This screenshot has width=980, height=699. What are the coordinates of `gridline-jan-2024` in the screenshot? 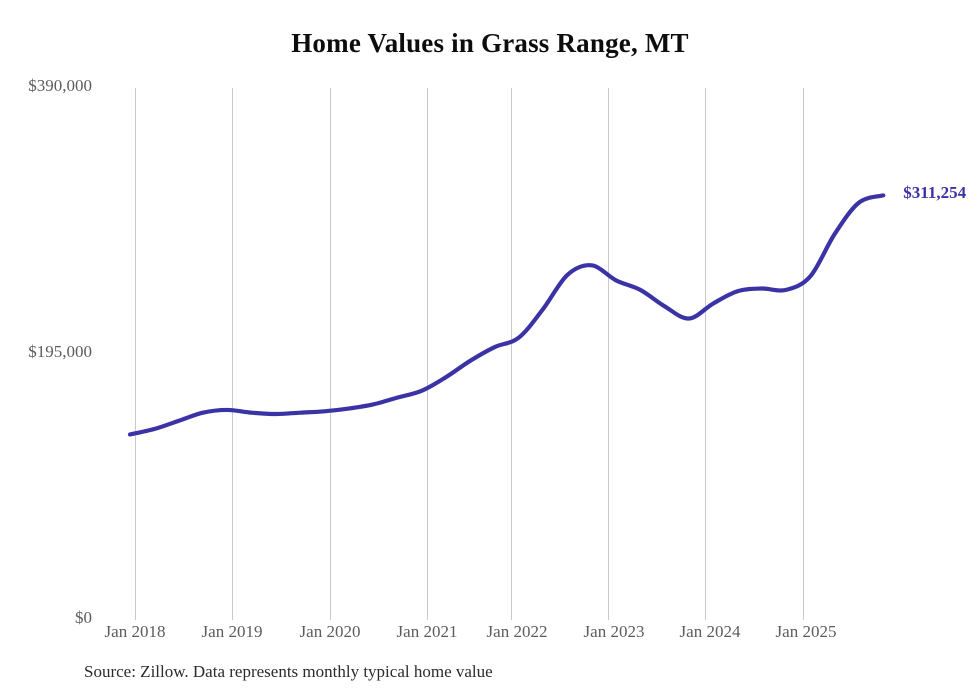 It's located at (705, 354).